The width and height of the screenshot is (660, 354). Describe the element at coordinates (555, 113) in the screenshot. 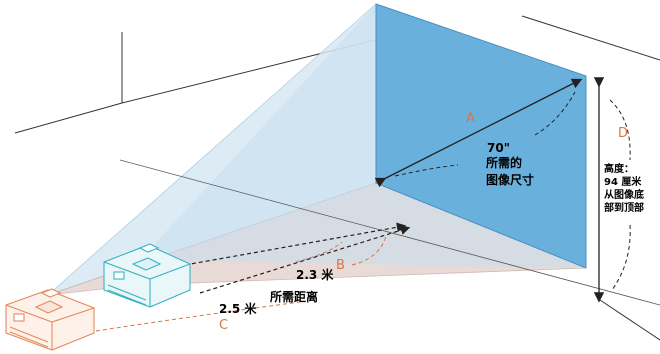

I see `diagonal-curve-right` at that location.